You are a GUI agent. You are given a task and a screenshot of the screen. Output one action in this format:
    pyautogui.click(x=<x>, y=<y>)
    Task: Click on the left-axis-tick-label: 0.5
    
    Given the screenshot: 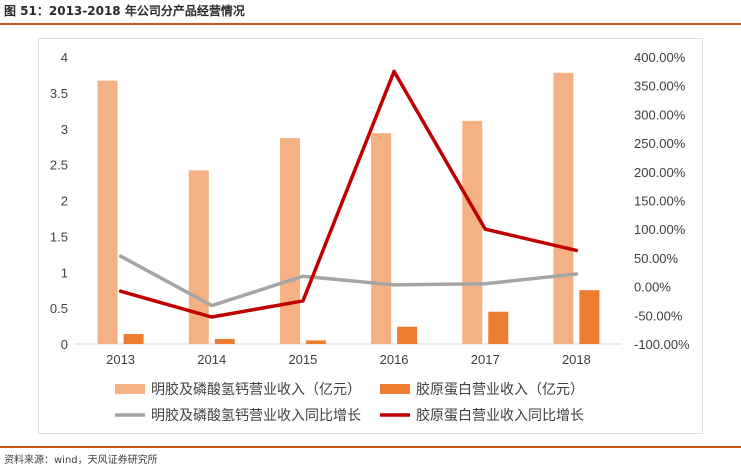 What is the action you would take?
    pyautogui.click(x=59, y=308)
    